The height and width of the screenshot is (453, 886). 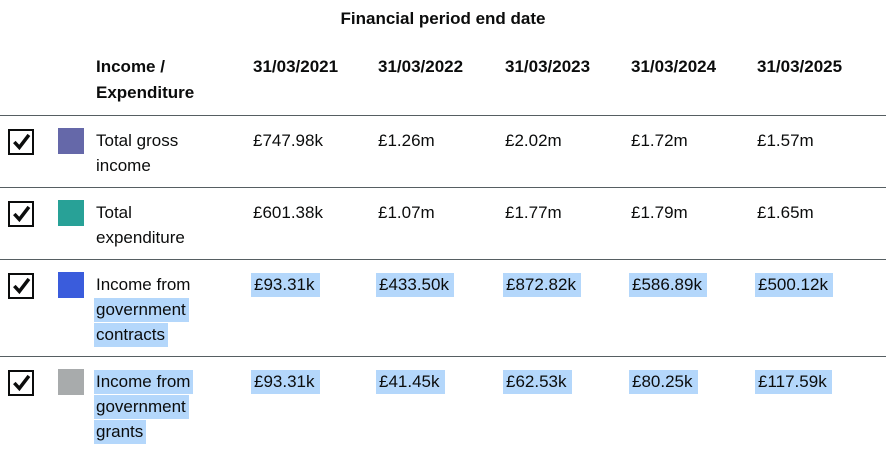 What do you see at coordinates (406, 212) in the screenshot?
I see `value-cell-1: £1.07m` at bounding box center [406, 212].